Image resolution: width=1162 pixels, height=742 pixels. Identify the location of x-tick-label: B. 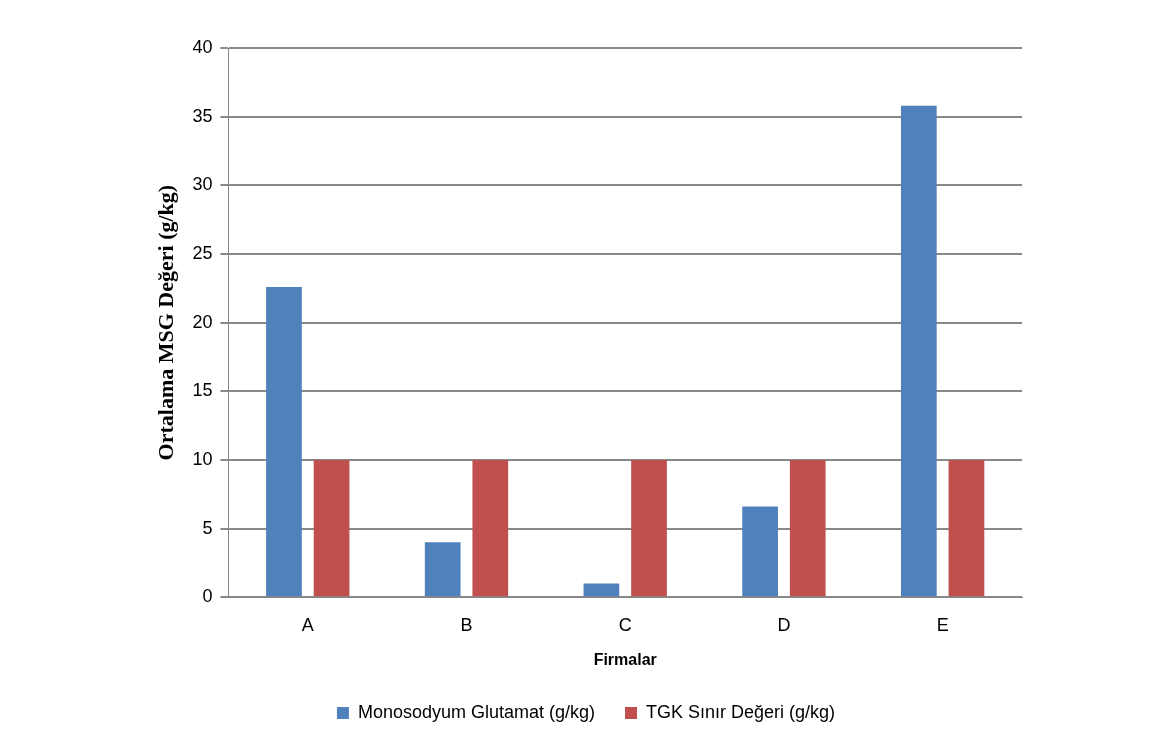
(466, 624).